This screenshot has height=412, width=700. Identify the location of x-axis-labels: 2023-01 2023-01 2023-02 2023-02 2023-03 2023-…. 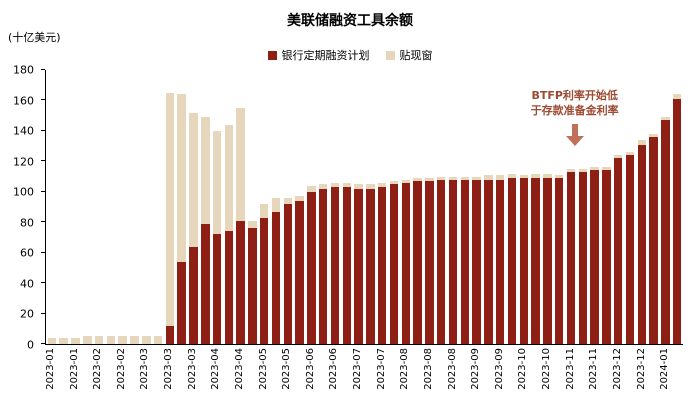
(364, 378).